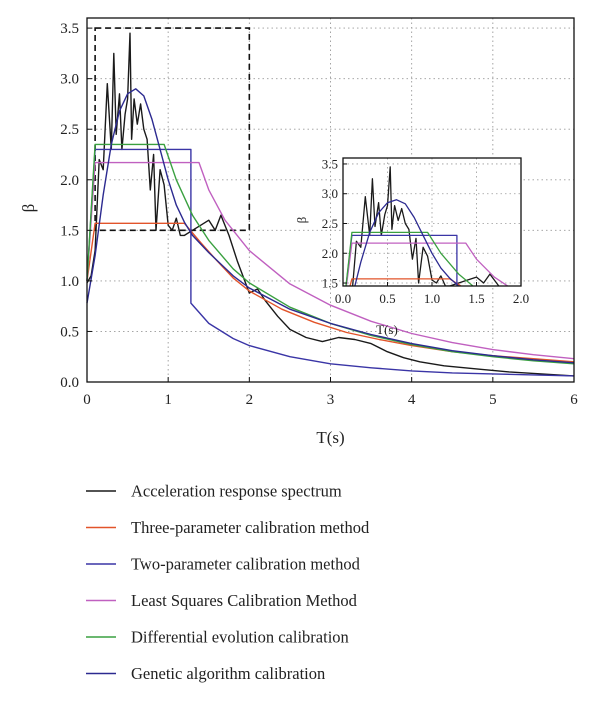  Describe the element at coordinates (330, 283) in the screenshot. I see `inset-y-tick-label: 1.5` at that location.